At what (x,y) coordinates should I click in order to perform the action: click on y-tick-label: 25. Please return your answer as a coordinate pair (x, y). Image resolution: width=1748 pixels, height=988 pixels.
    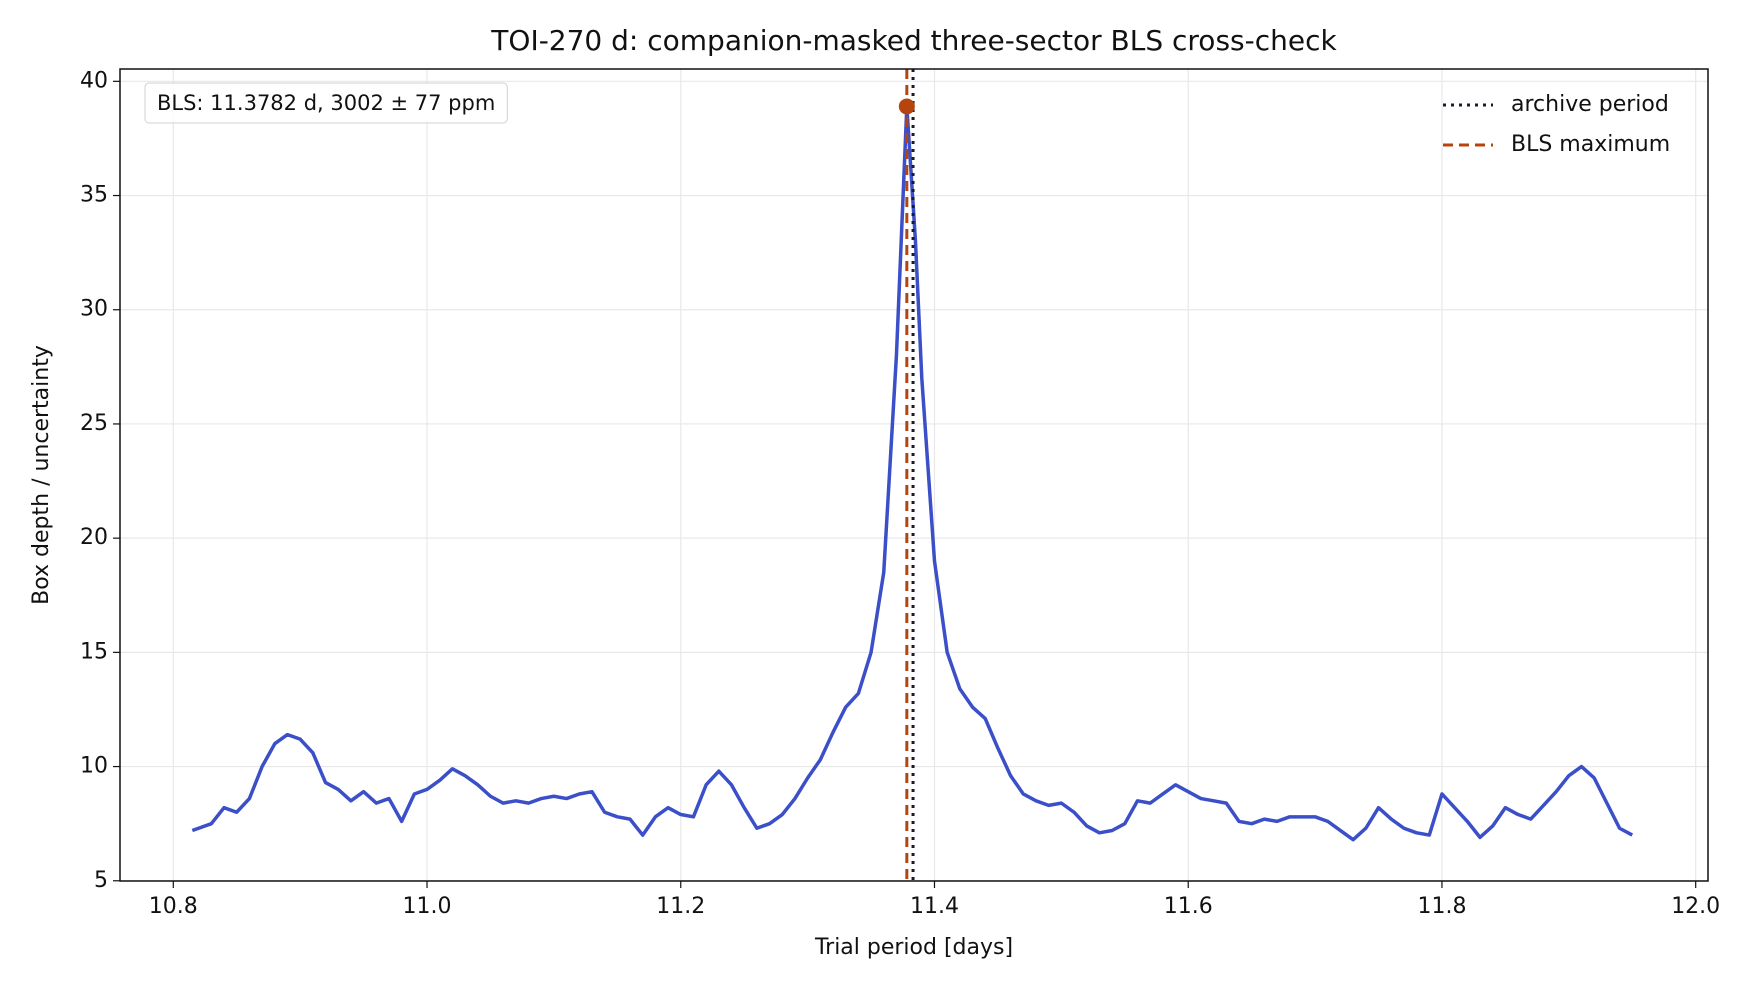
    Looking at the image, I should click on (94, 423).